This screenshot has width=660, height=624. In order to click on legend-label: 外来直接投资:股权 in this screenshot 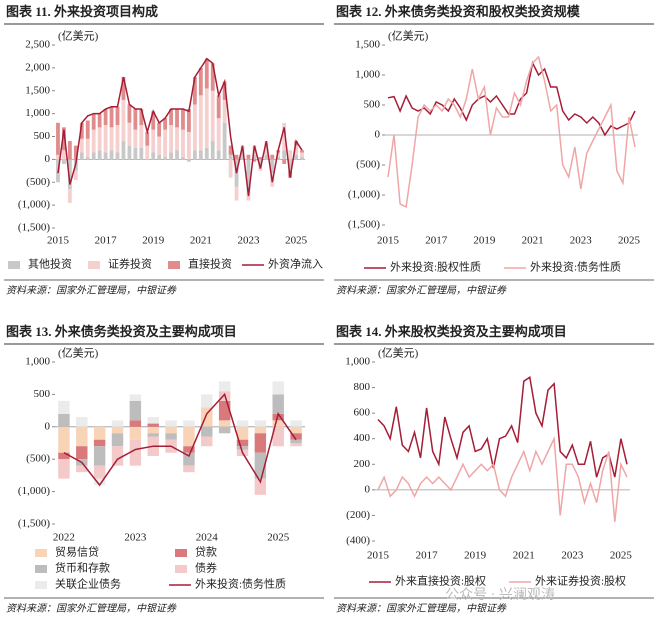, I will do `click(440, 581)`.